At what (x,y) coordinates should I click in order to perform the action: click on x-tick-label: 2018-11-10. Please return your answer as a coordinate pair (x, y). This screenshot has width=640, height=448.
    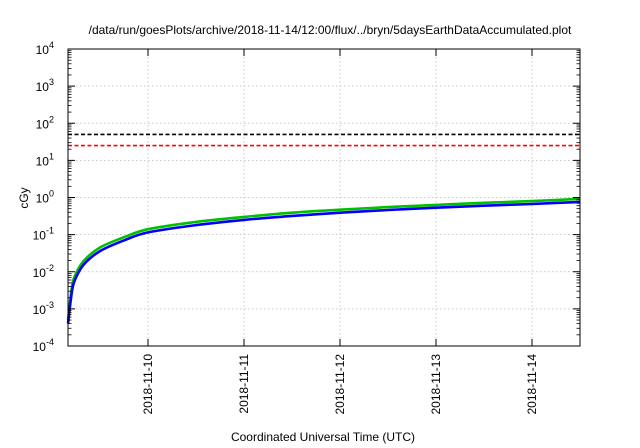
    Looking at the image, I should click on (148, 384).